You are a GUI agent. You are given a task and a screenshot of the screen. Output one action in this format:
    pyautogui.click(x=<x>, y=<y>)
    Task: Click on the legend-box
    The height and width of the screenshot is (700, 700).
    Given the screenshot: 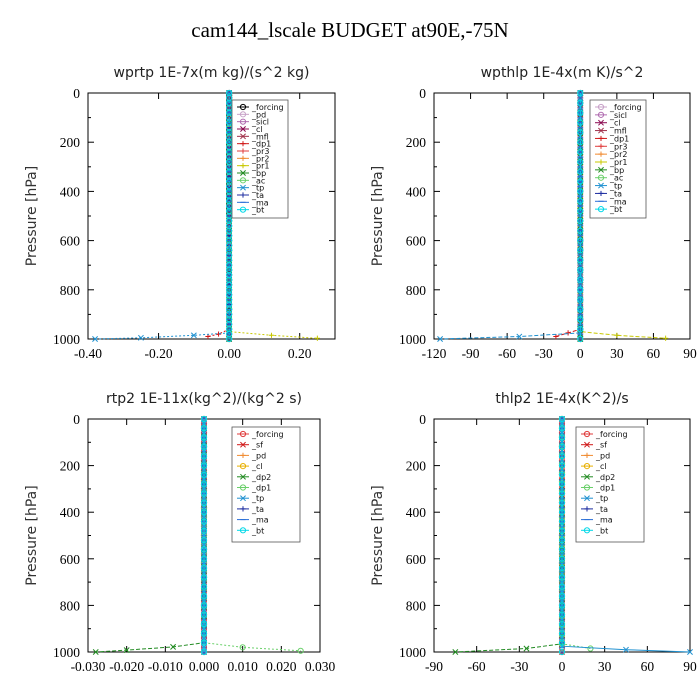 What is the action you would take?
    pyautogui.click(x=618, y=159)
    